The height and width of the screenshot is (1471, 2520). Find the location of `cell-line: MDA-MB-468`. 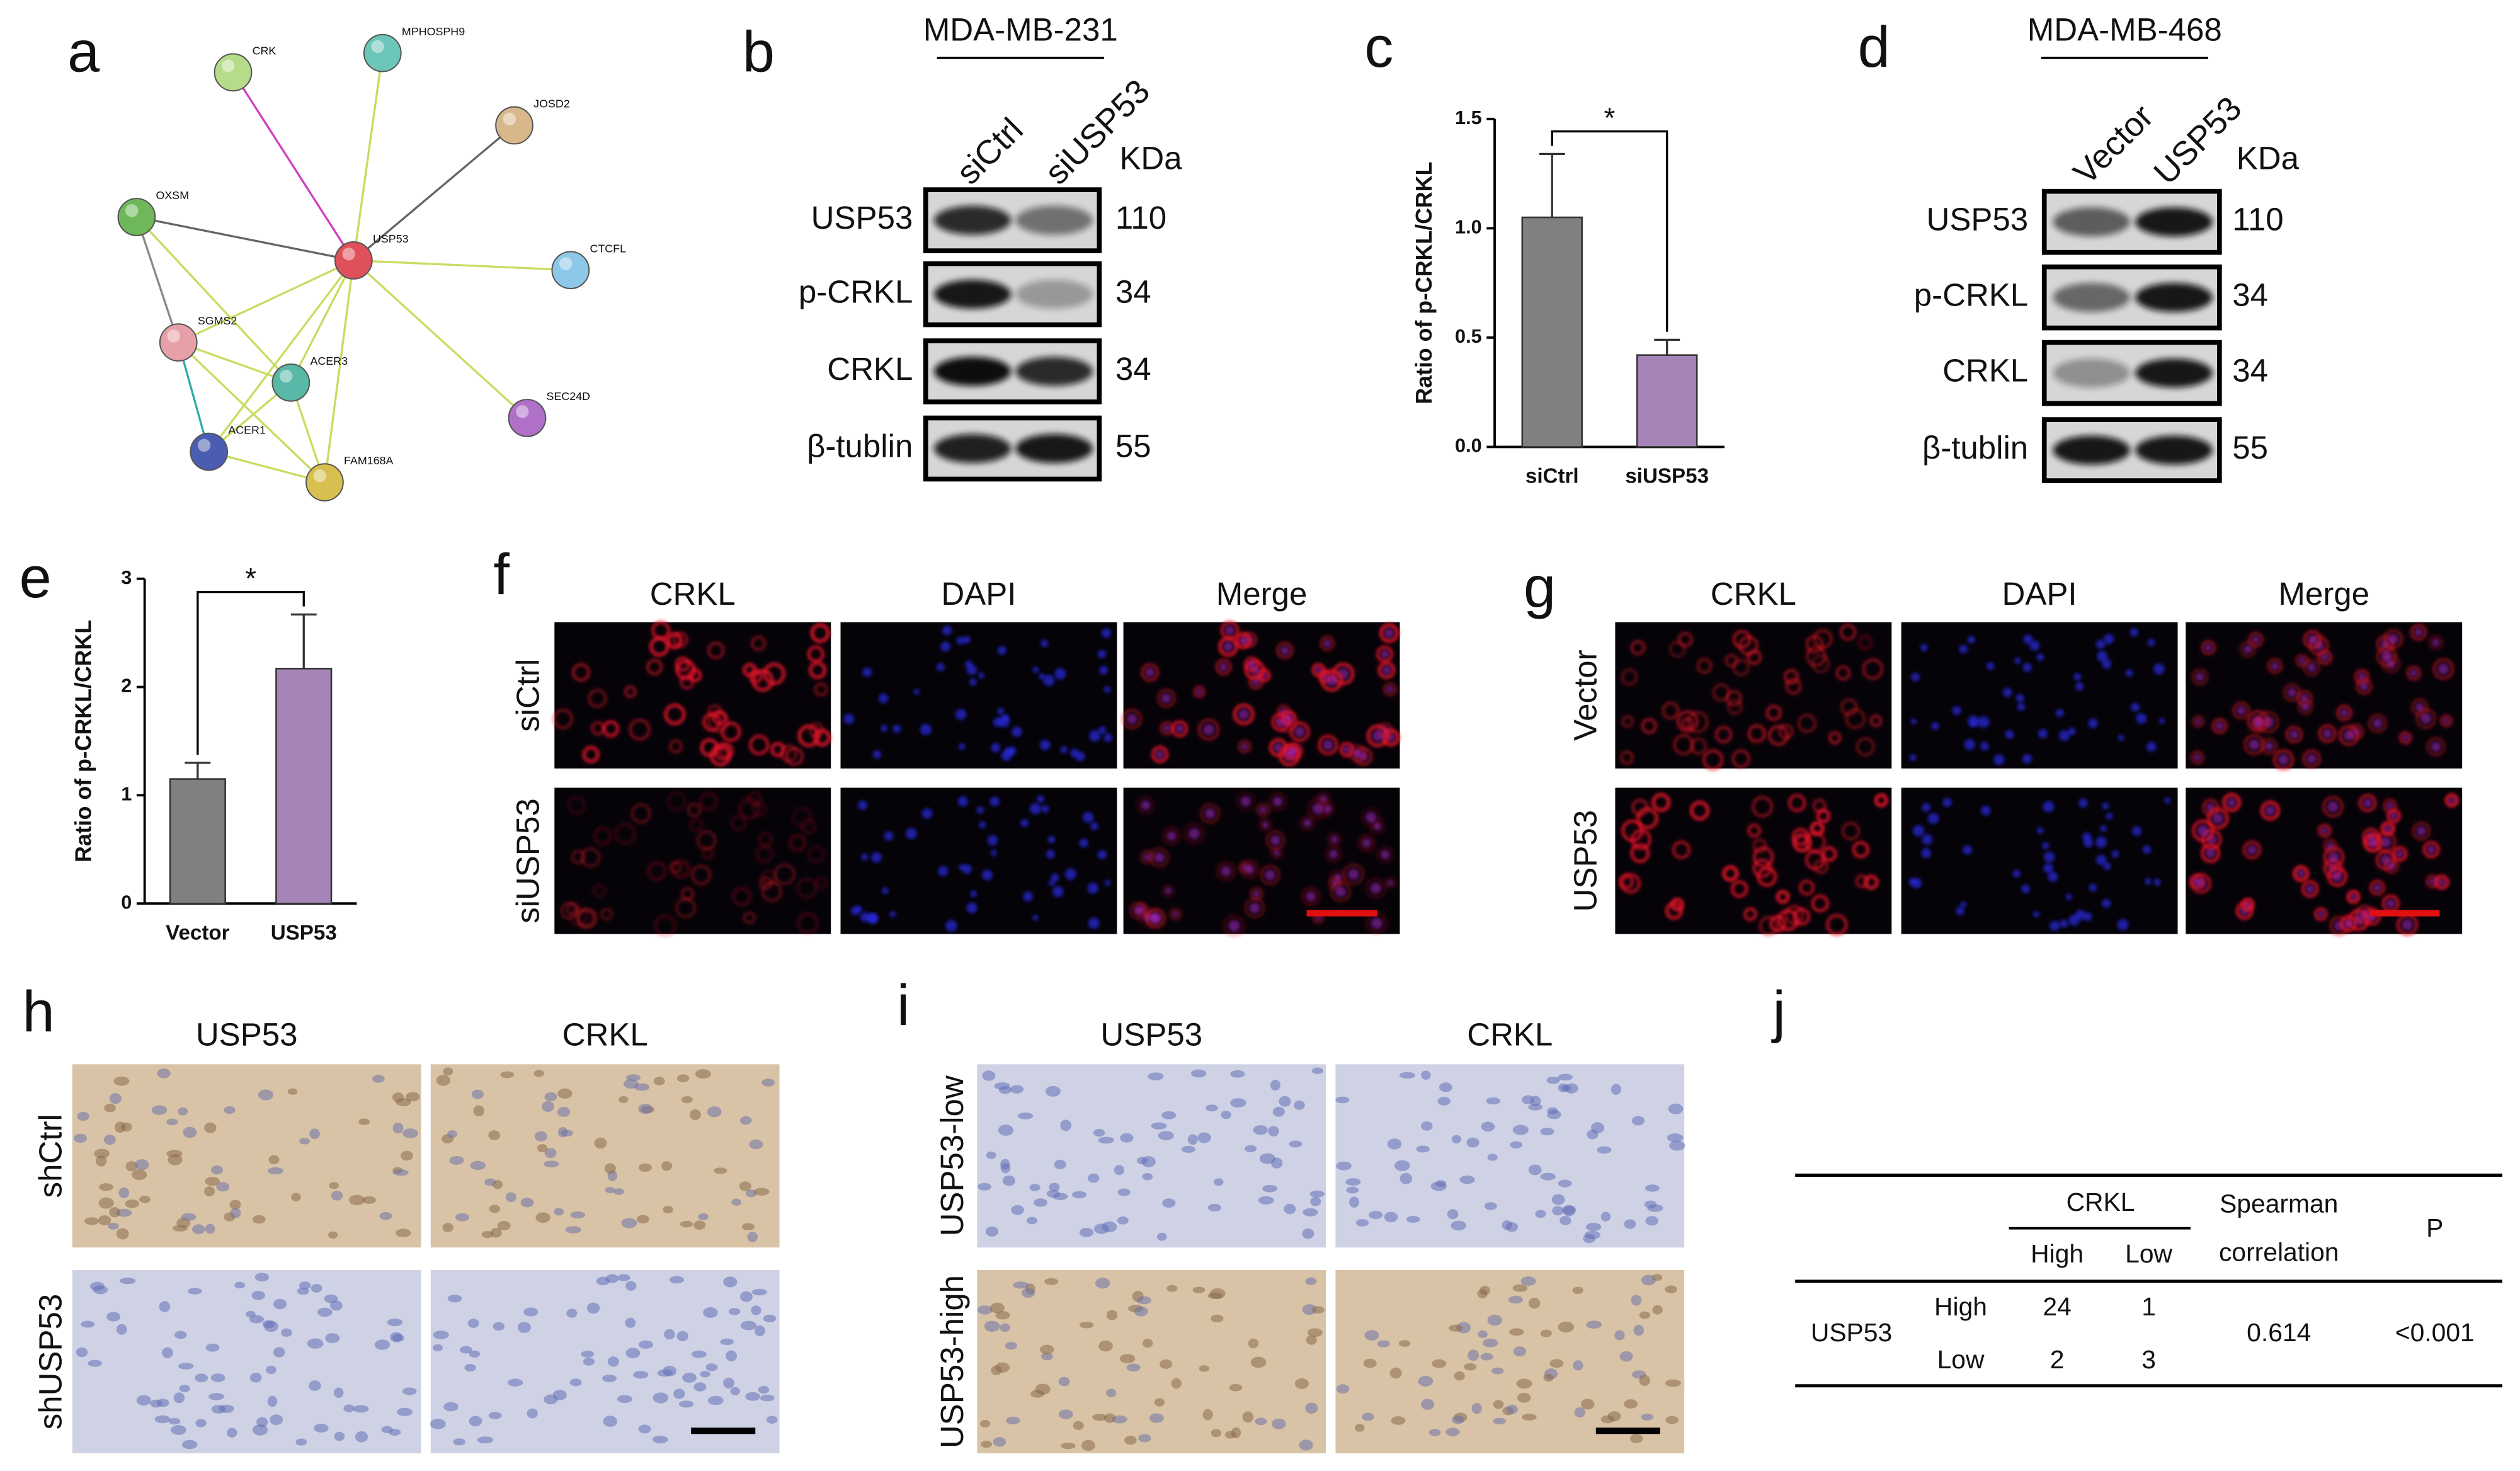

cell-line: MDA-MB-468 is located at coordinates (2124, 30).